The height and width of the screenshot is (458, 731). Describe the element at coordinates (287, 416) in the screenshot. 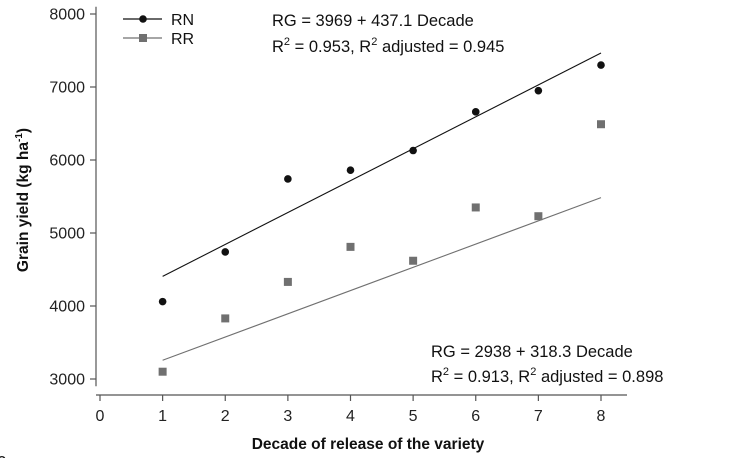

I see `x-tick-label-3: 3` at that location.